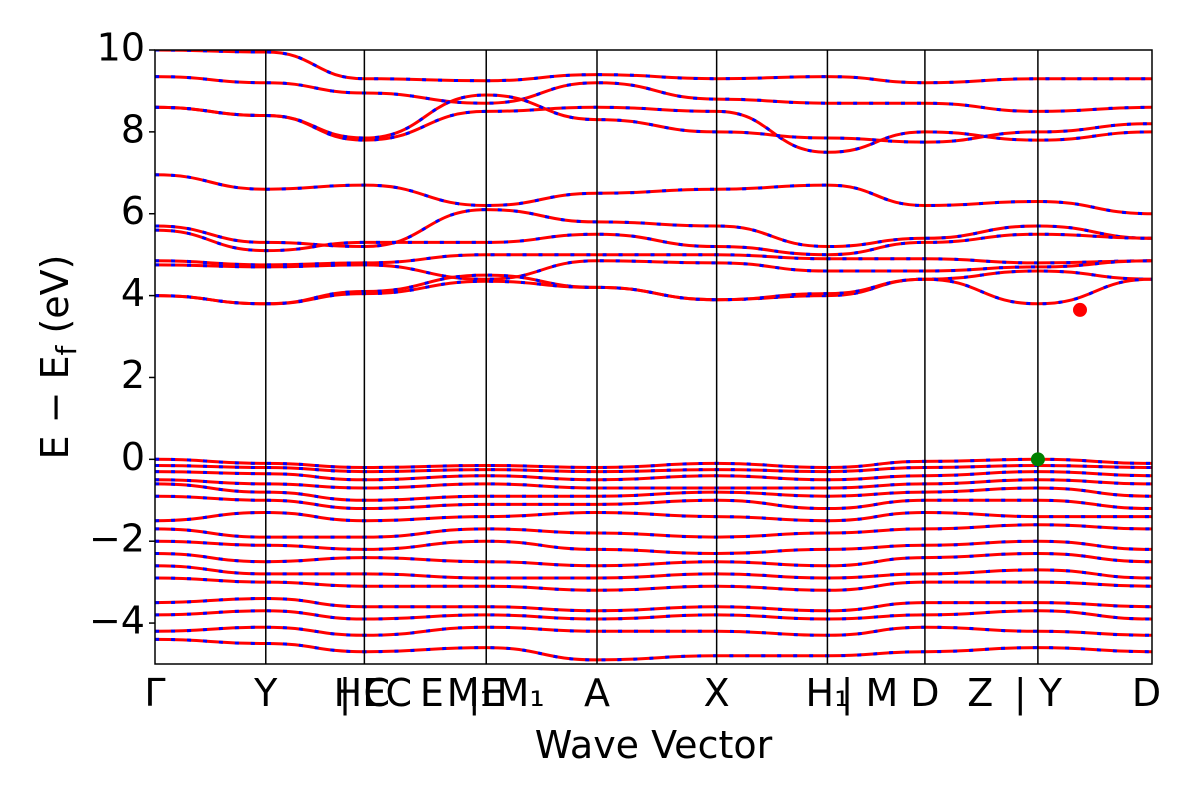 This screenshot has height=800, width=1200. I want to click on x-tick-label: A, so click(597, 693).